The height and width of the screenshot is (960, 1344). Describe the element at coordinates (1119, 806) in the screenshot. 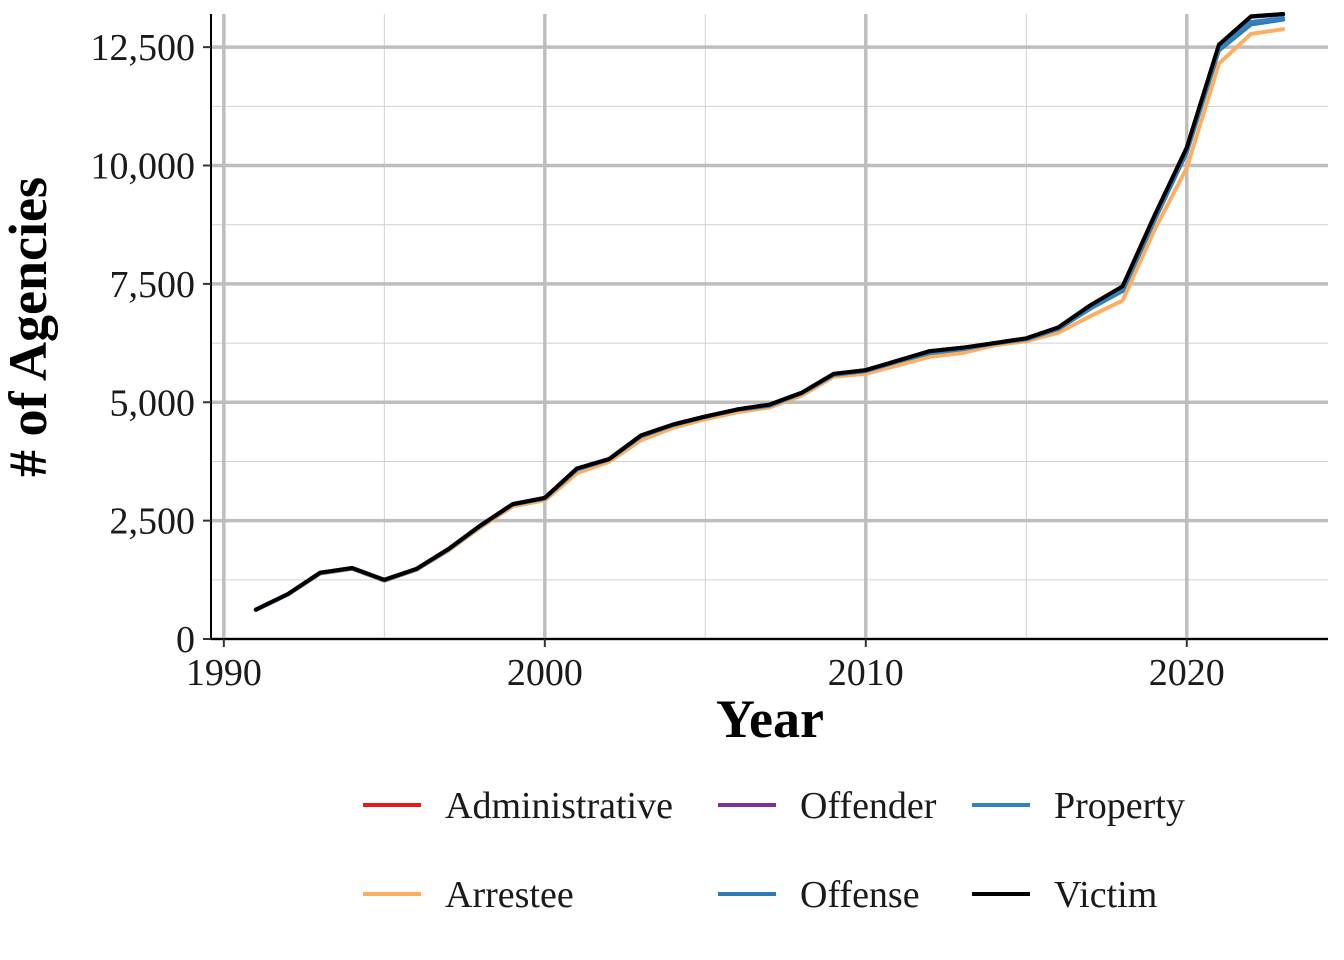

I see `legend-label-property: Property` at that location.